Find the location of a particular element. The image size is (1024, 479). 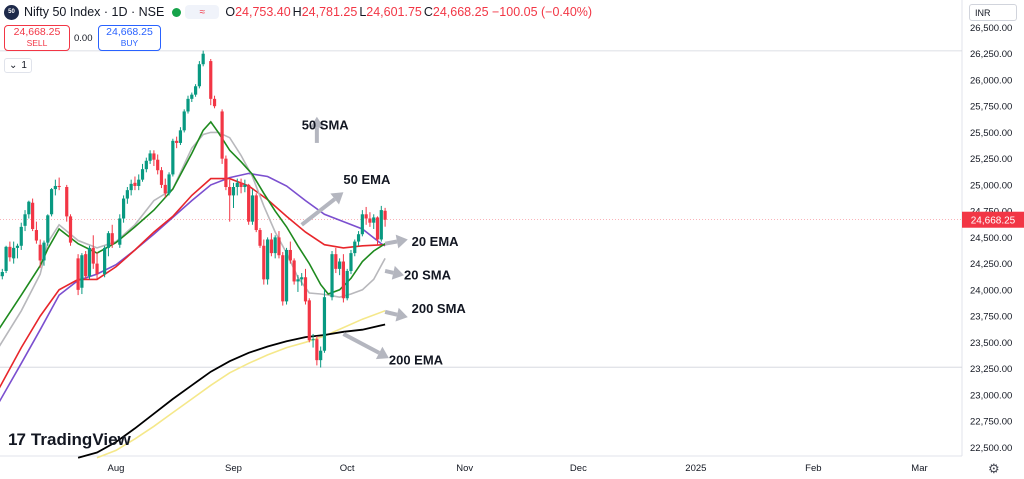

y-tick-label: 25,250.00 is located at coordinates (991, 159).